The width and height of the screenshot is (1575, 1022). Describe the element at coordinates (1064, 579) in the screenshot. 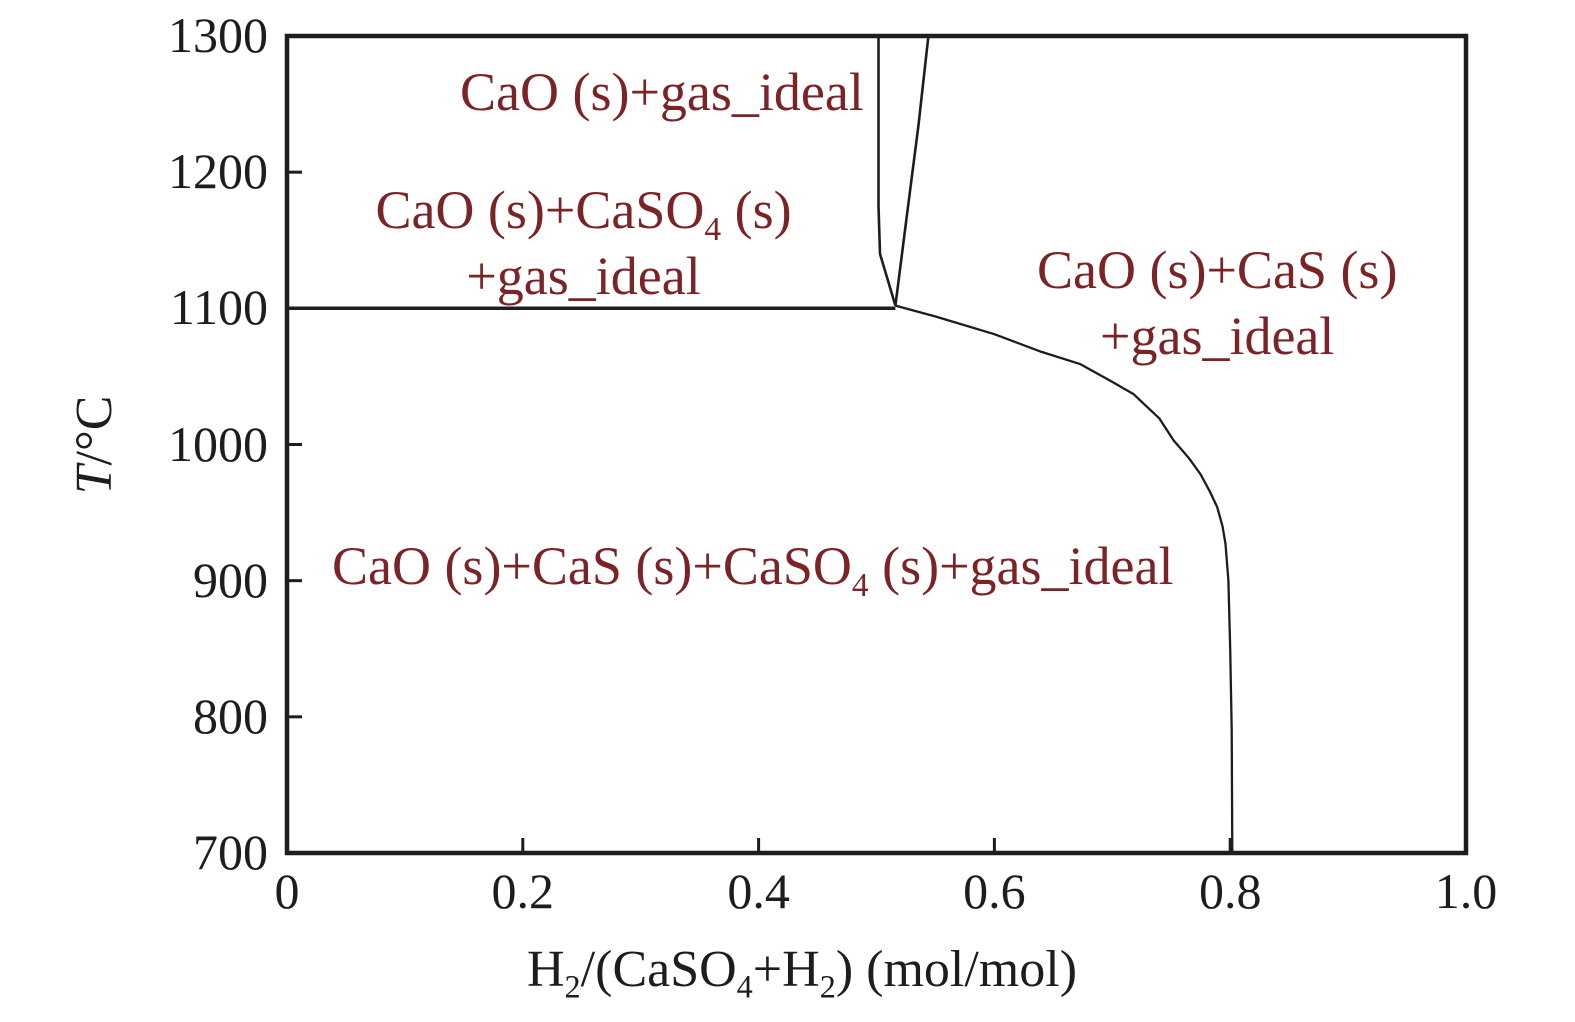

I see `boundary-cas-caso4-boundary-curve` at that location.